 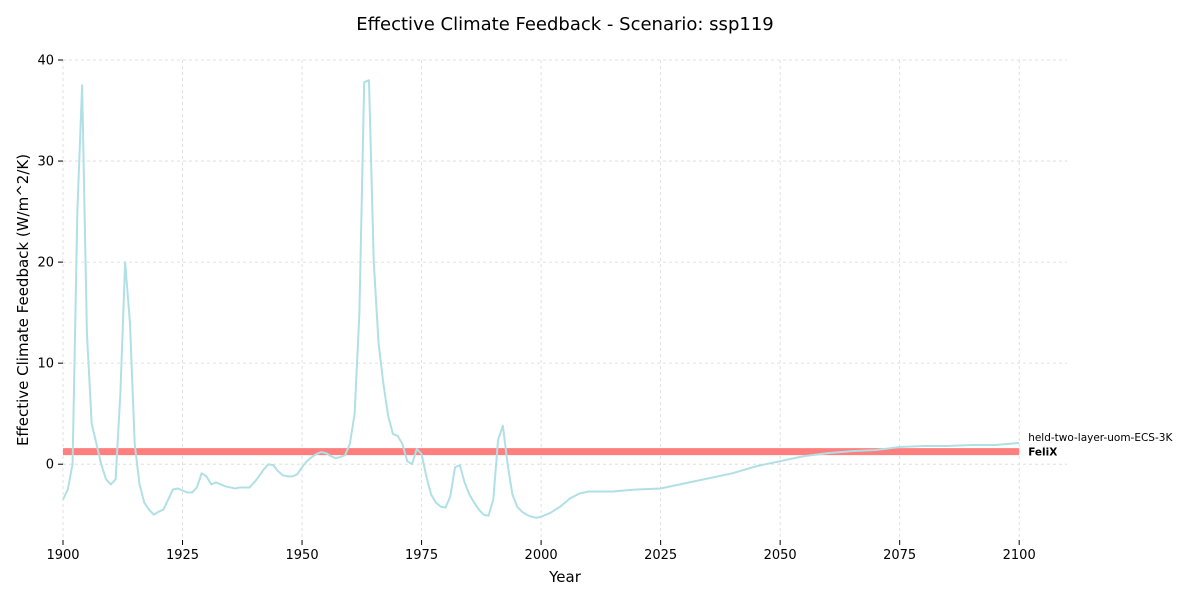 I want to click on x-axis-ticks: 1900 1925 1950 1975 2000 2025 2050 2075 2100, so click(x=541, y=551).